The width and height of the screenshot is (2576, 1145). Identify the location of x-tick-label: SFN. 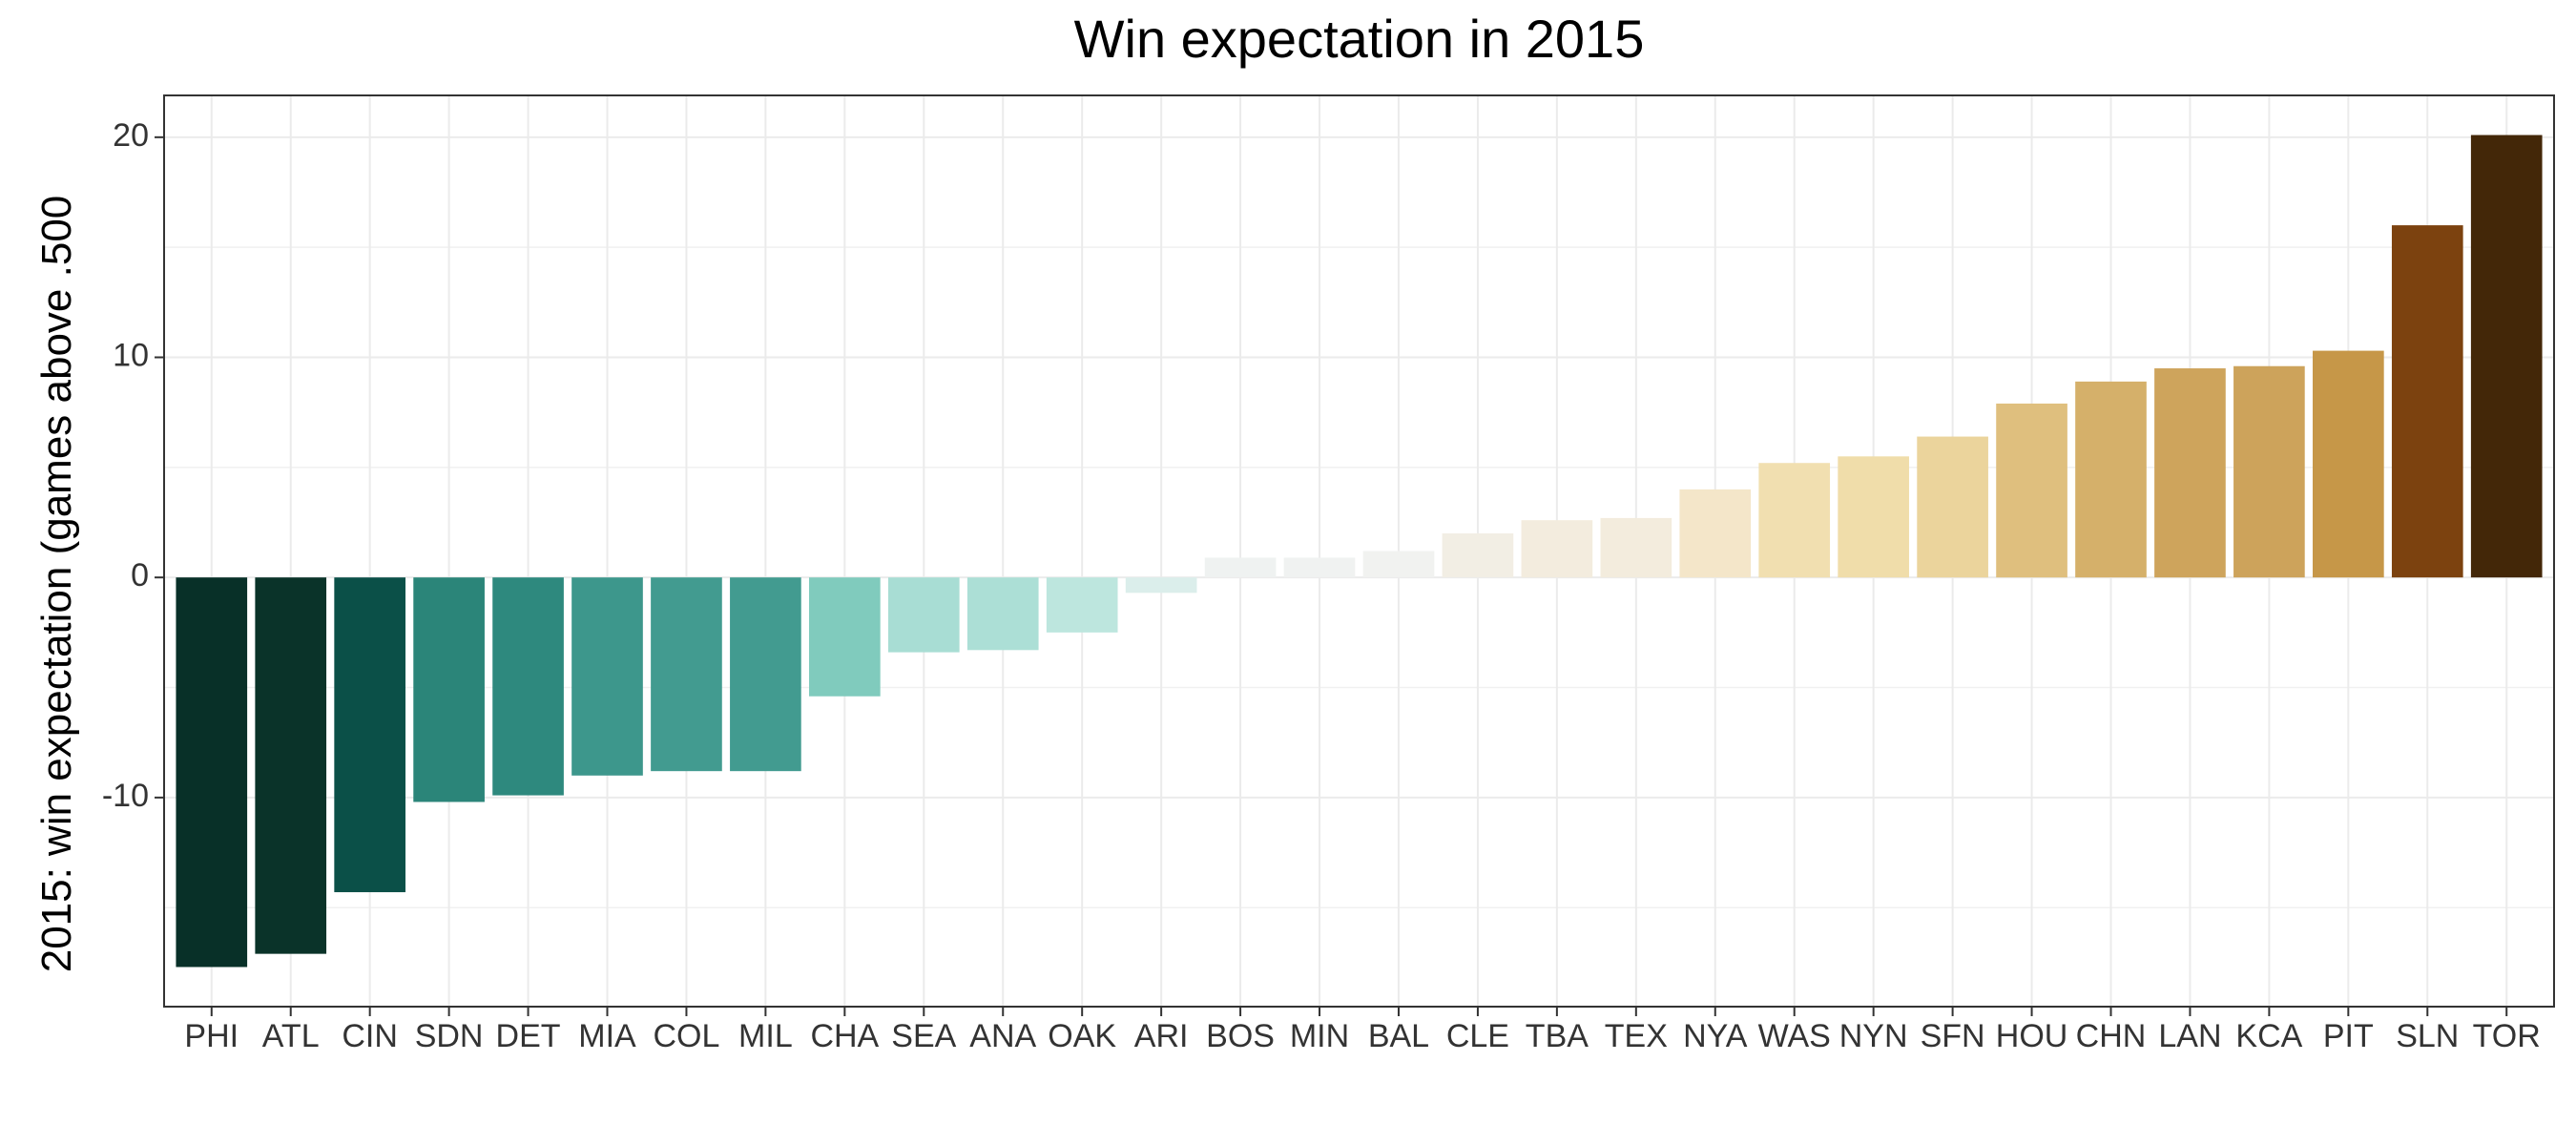
(1953, 1036).